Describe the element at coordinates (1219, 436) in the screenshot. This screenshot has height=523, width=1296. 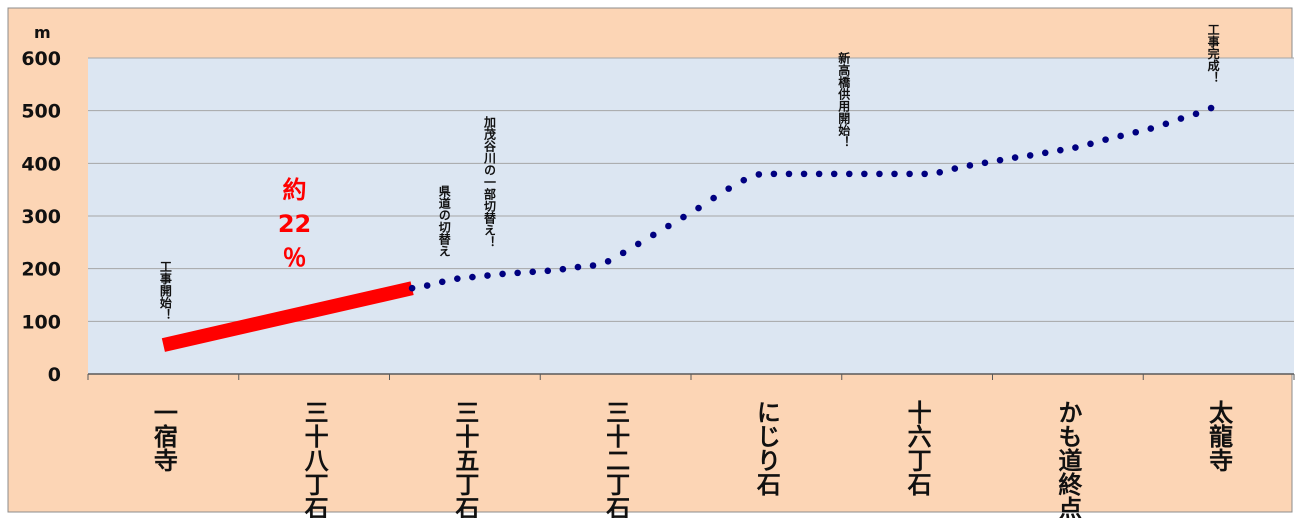
I see `category-label: 太龍寺` at that location.